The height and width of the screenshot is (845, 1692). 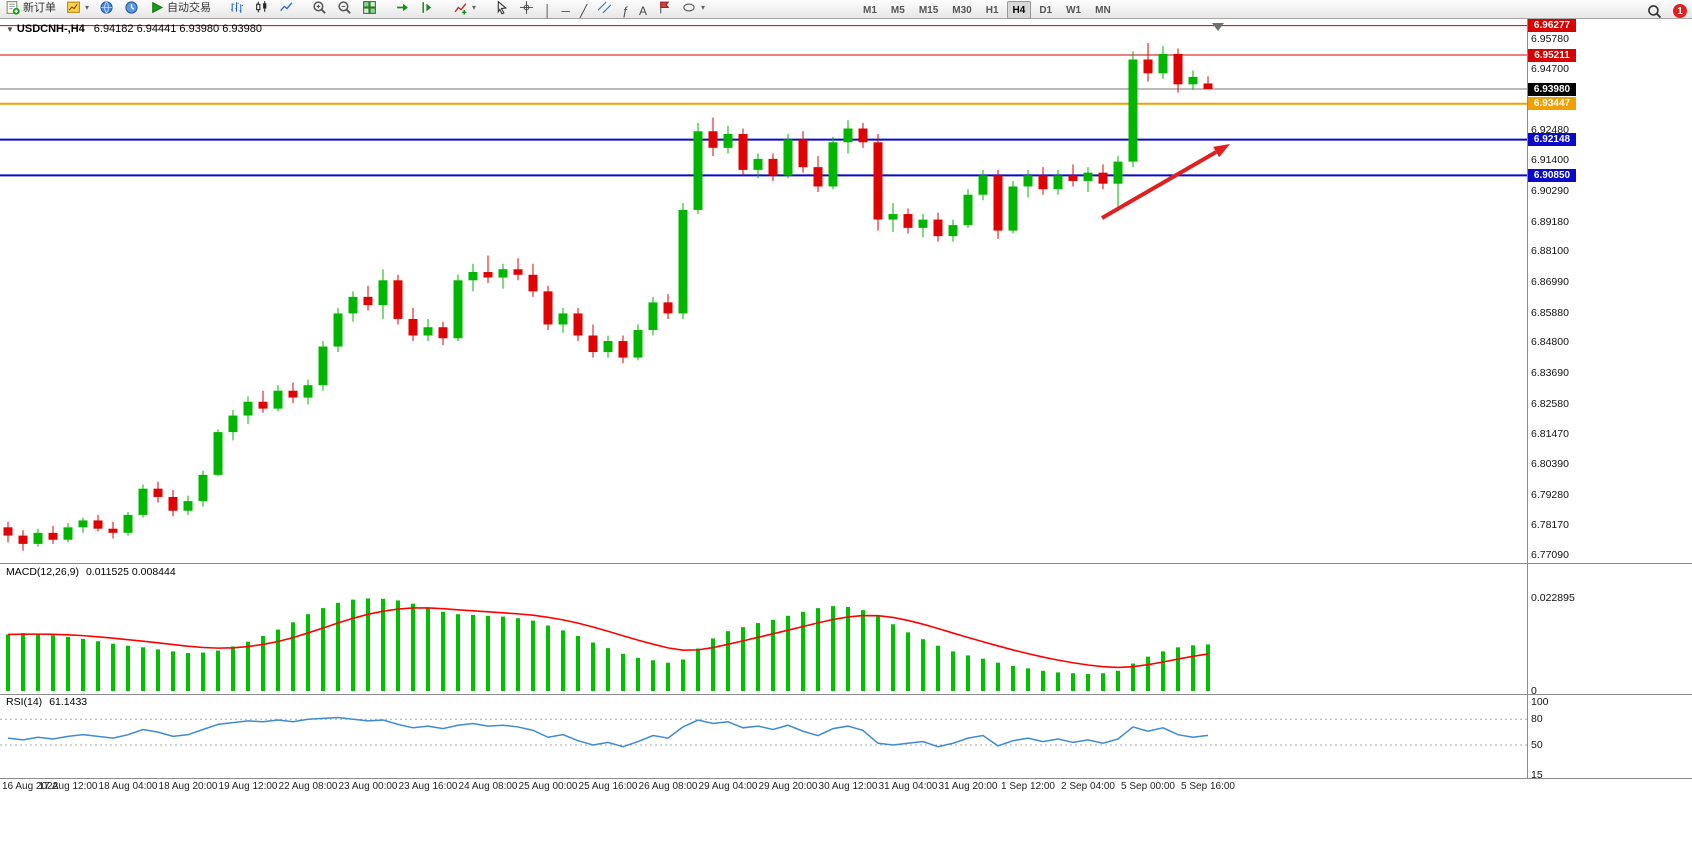 What do you see at coordinates (156, 7) in the screenshot?
I see `autotrading-icon` at bounding box center [156, 7].